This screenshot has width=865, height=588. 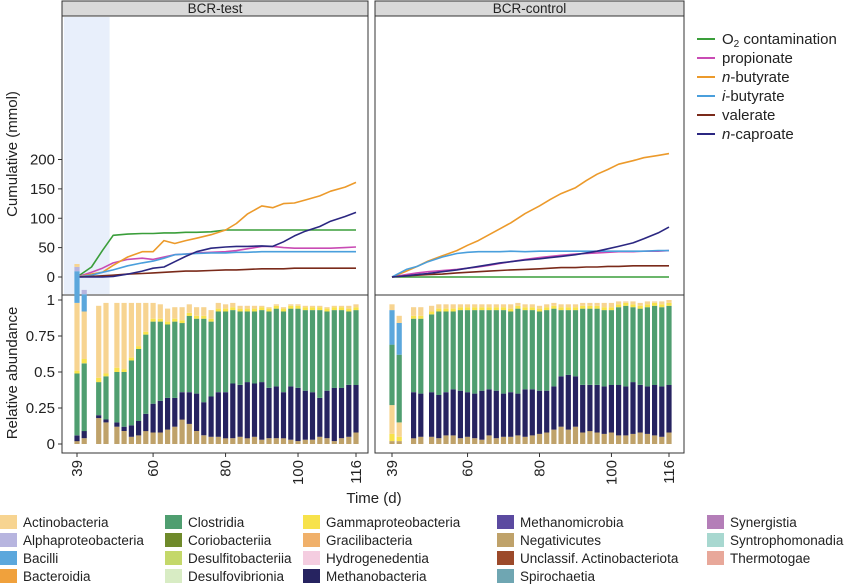 I want to click on taxa-legend-swatch, so click(x=505, y=522).